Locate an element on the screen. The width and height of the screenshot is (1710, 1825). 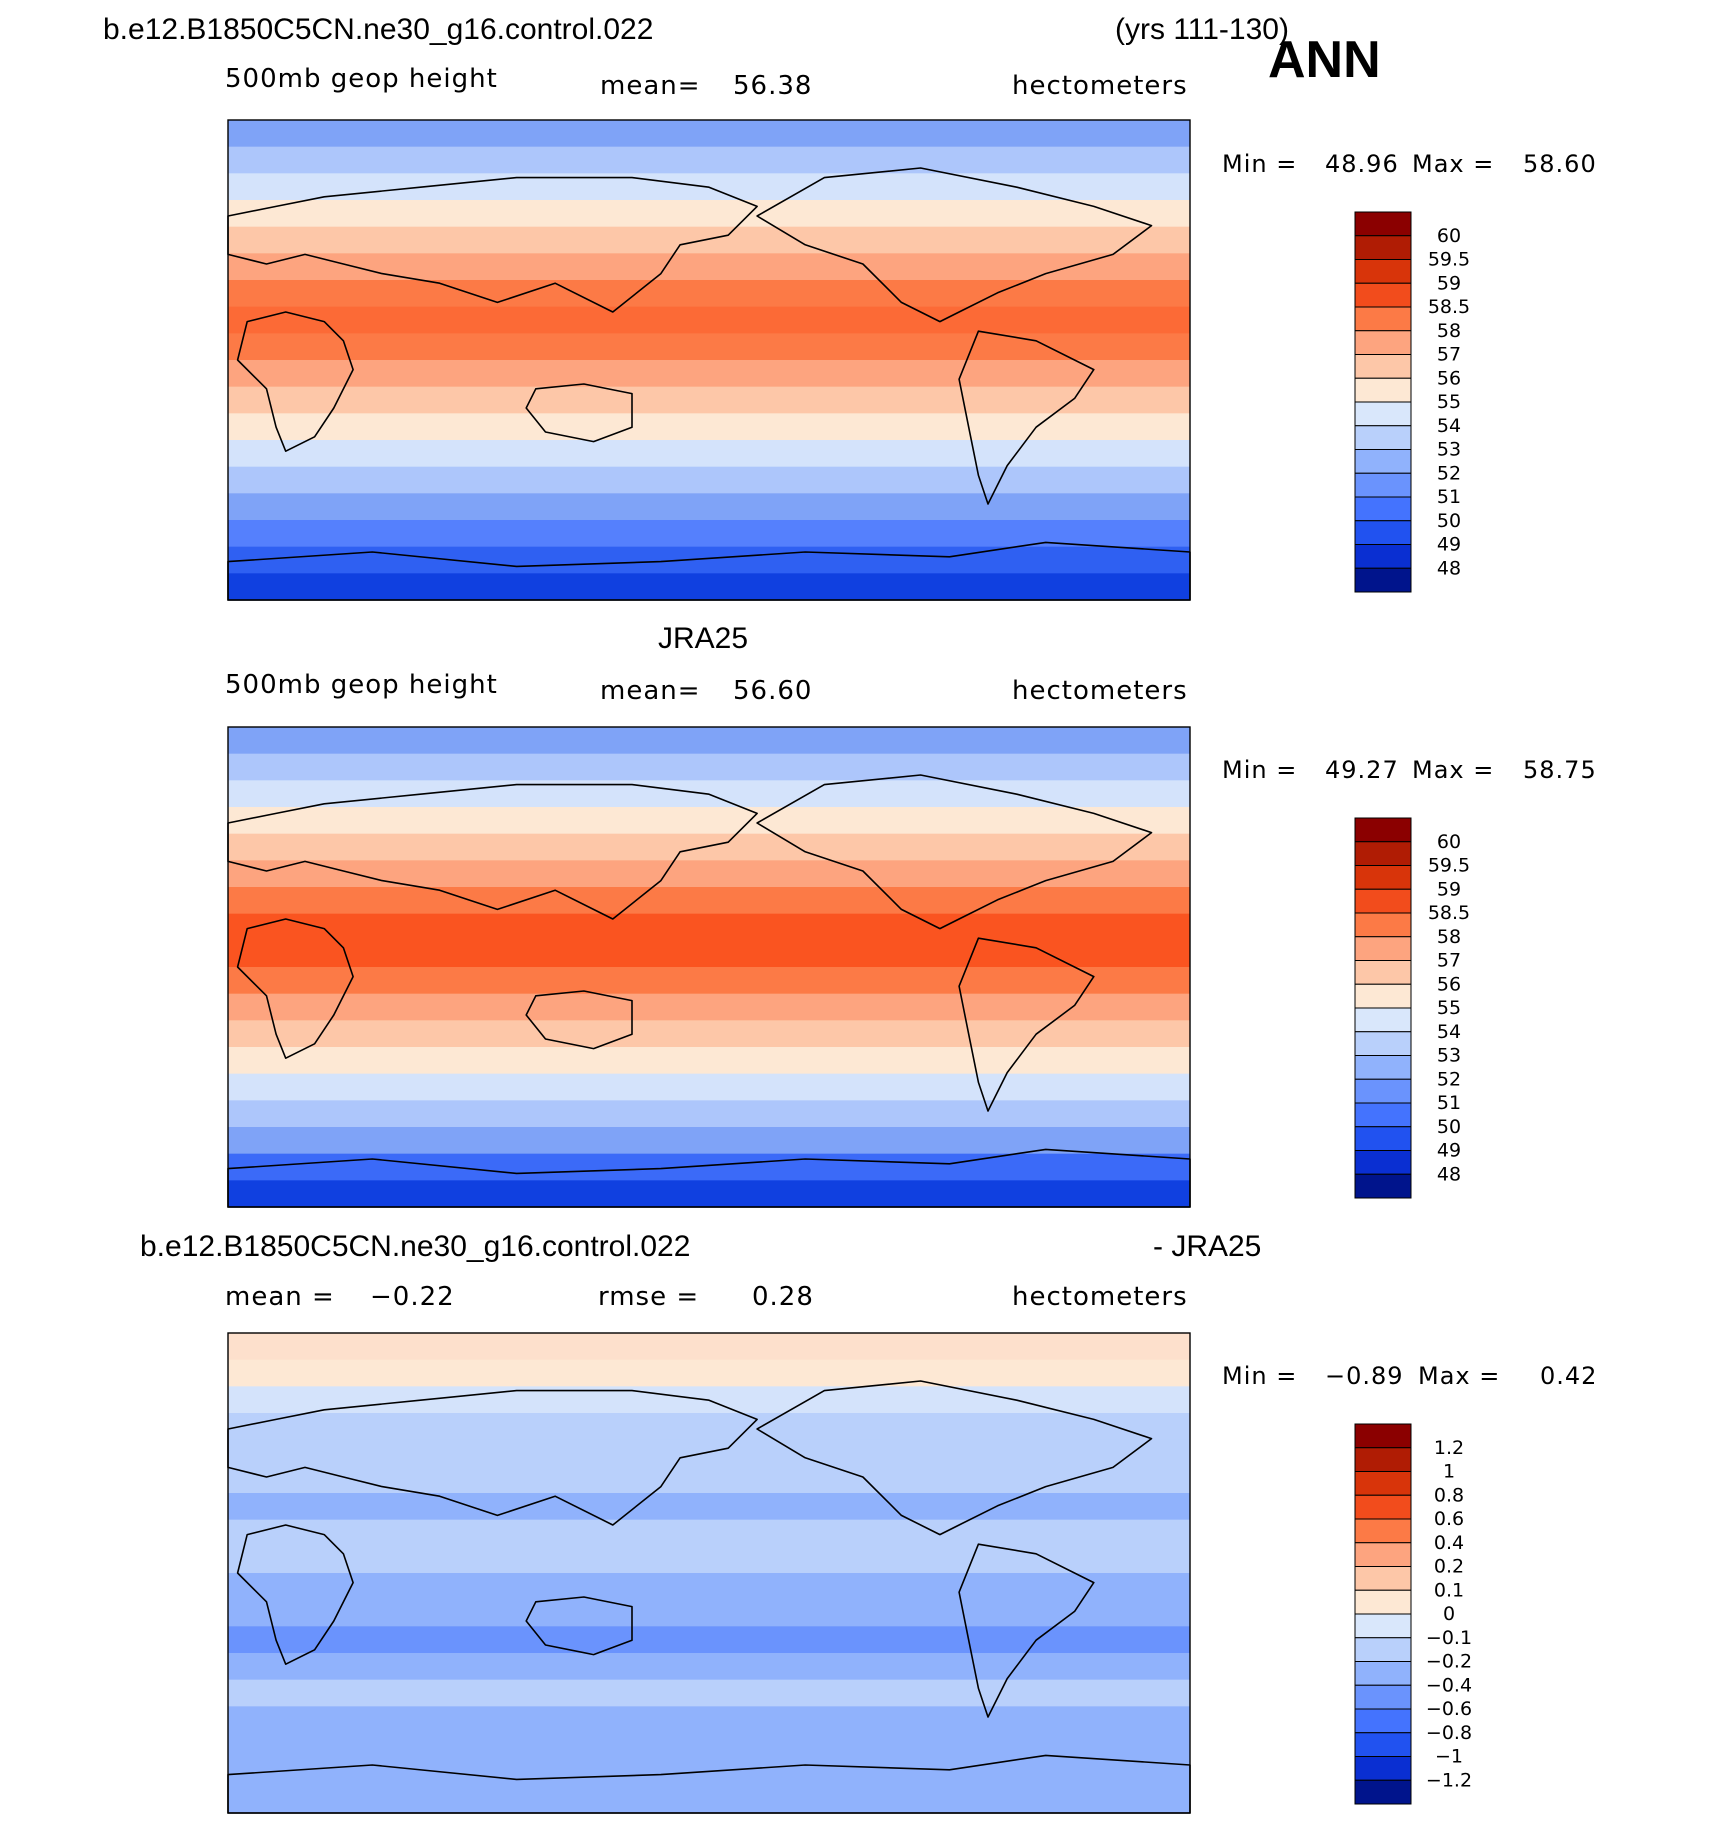
colorbar-level-label: 0.8 is located at coordinates (1449, 1495).